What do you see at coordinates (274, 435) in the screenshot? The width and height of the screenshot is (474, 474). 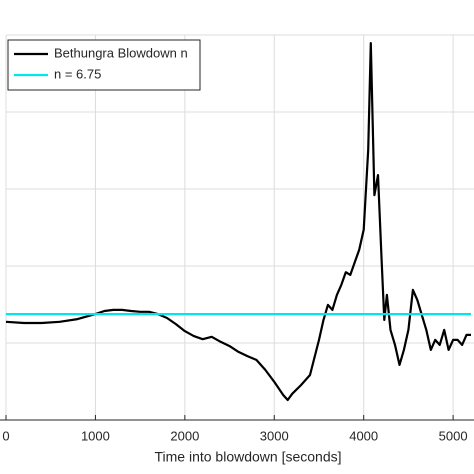 I see `x-tick-label: 3000` at bounding box center [274, 435].